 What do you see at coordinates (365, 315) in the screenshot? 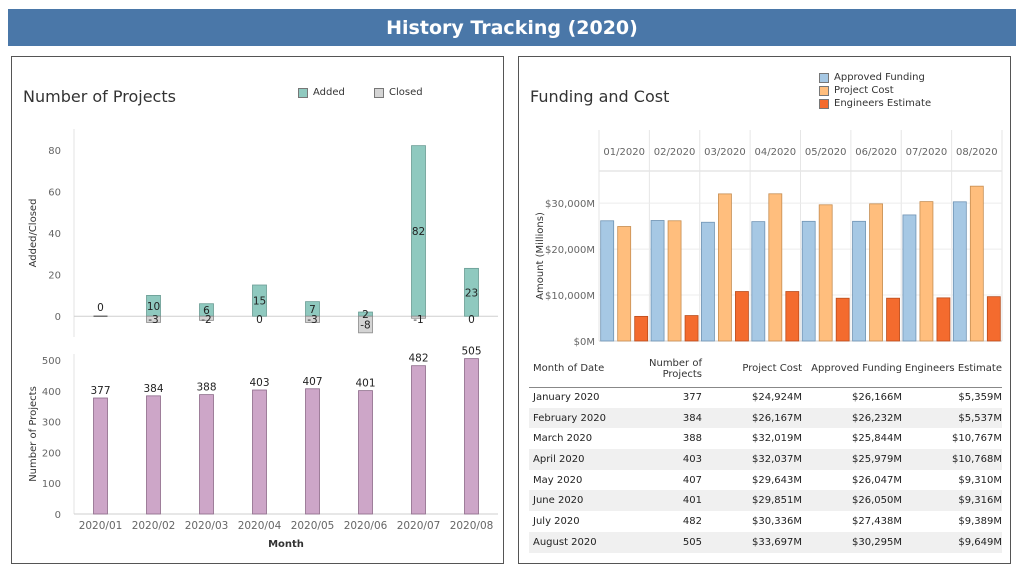
I see `added-data-label: 2` at bounding box center [365, 315].